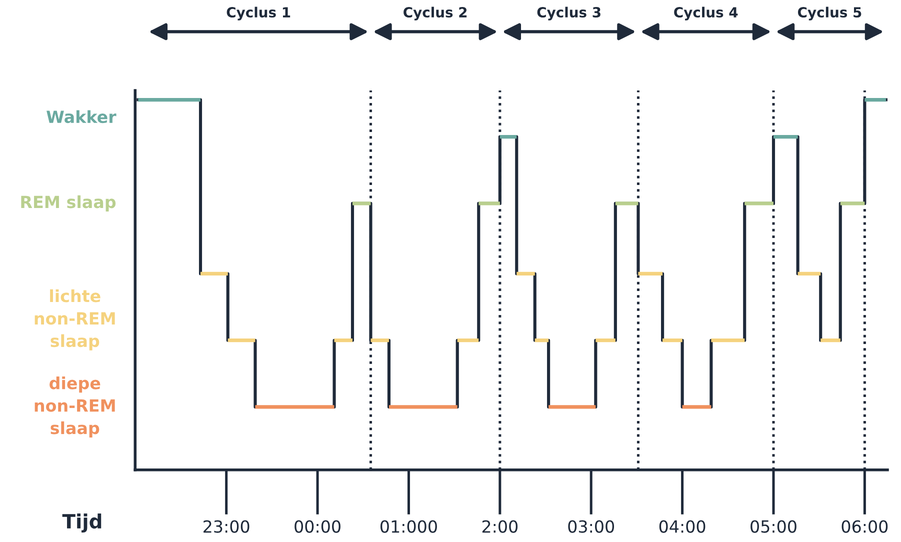 The height and width of the screenshot is (542, 901). I want to click on text: lichte non-REM slaap, so click(74, 319).